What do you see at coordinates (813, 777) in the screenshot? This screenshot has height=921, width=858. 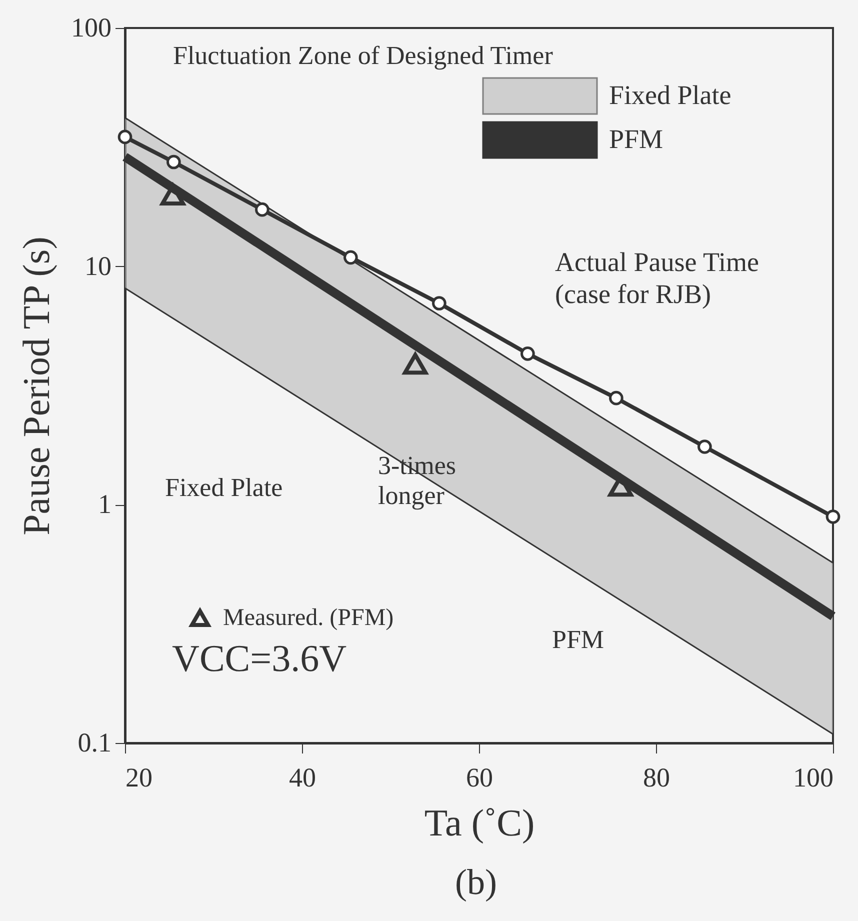 I see `x-tick-label: 100` at bounding box center [813, 777].